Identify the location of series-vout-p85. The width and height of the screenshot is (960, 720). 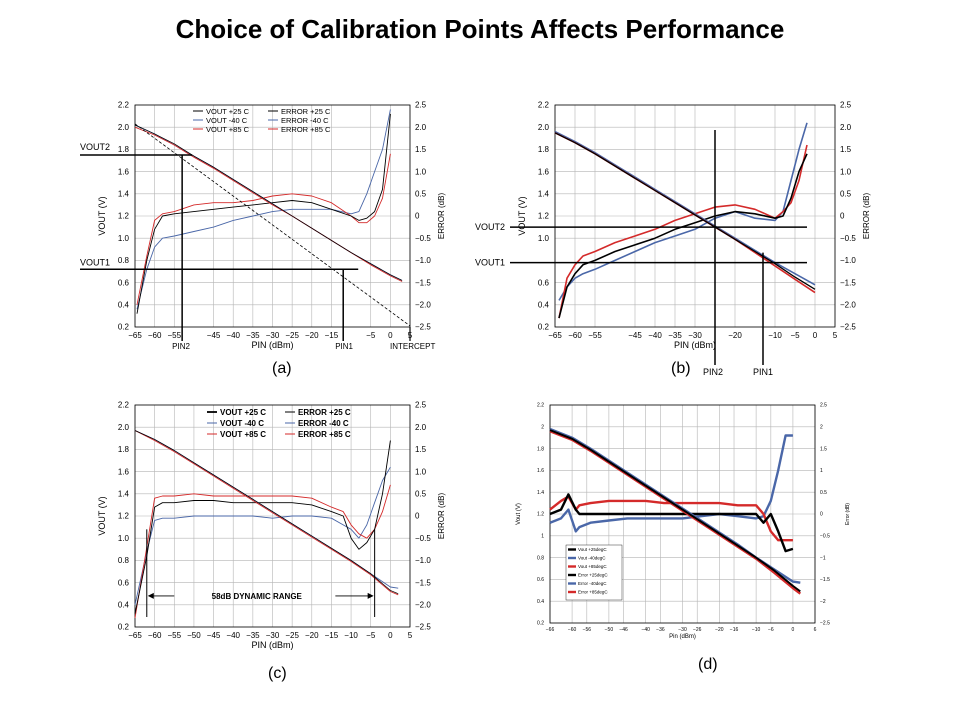
(268, 204).